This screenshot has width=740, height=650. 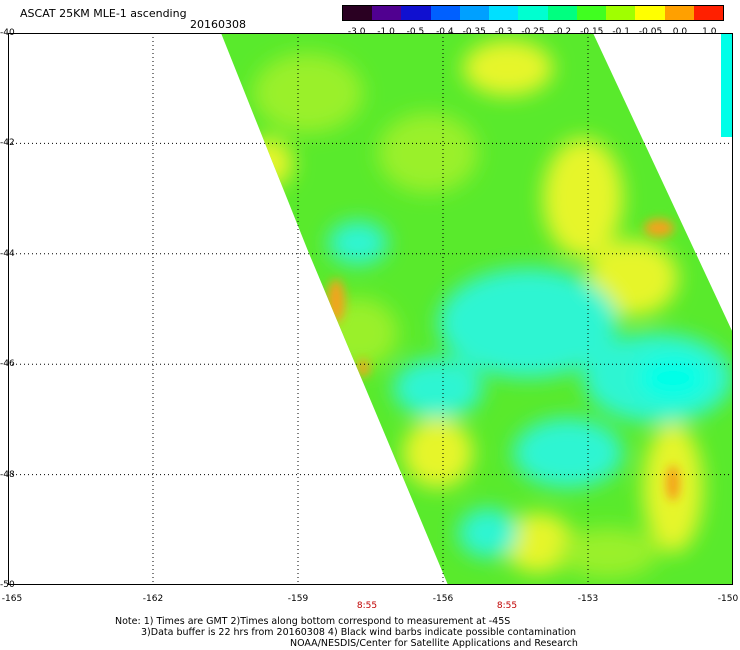 I want to click on latitude-label: -42, so click(x=7, y=143).